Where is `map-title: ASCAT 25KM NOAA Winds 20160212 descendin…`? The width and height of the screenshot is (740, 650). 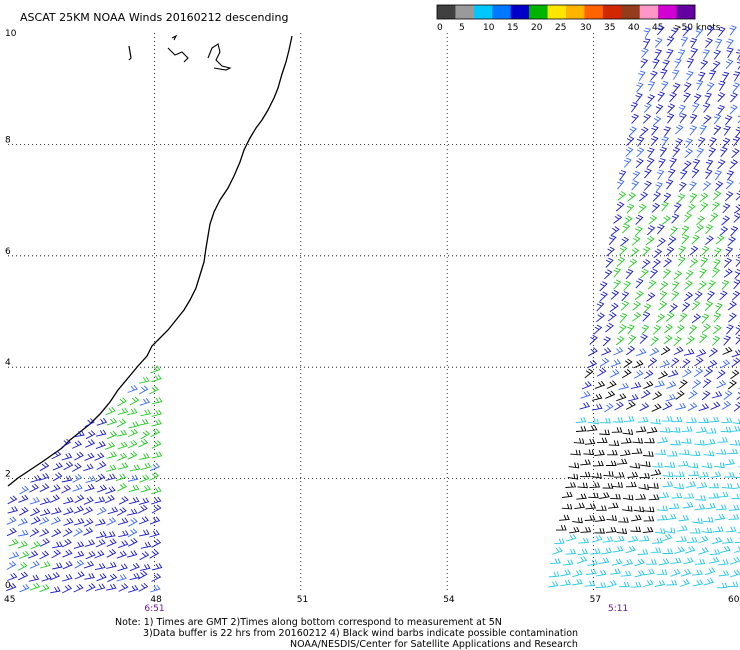
map-title: ASCAT 25KM NOAA Winds 20160212 descendin… is located at coordinates (154, 17).